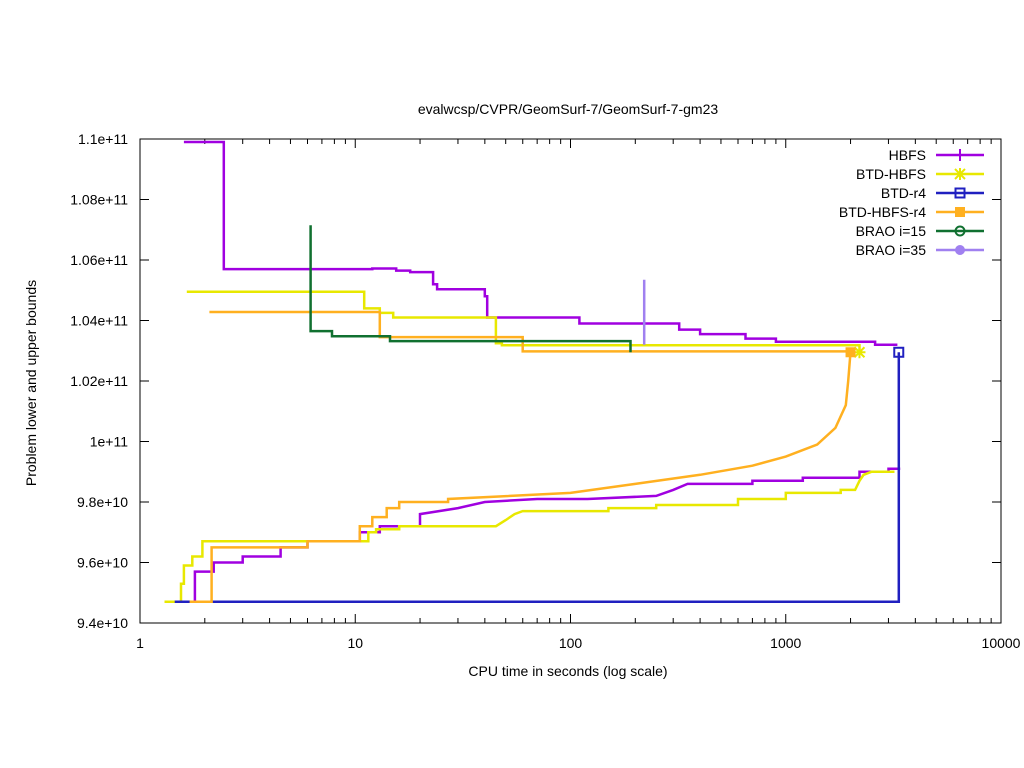  Describe the element at coordinates (785, 643) in the screenshot. I see `x-tick-label: 1000` at that location.